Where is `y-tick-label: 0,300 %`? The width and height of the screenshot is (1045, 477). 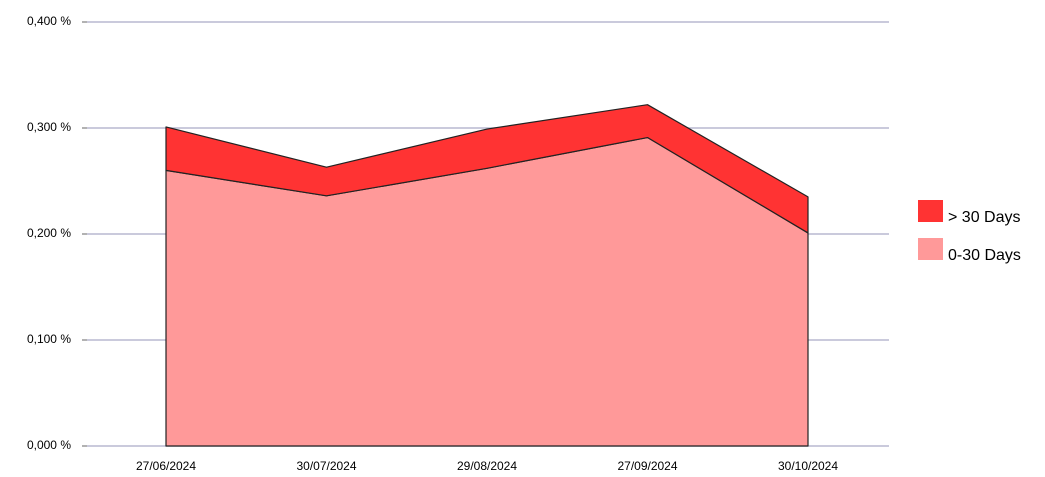
y-tick-label: 0,300 % is located at coordinates (49, 127).